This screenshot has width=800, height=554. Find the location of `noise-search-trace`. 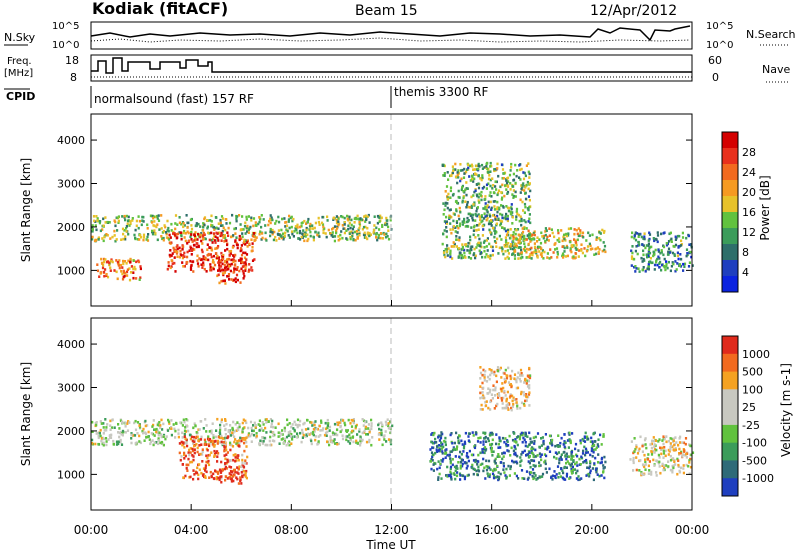

noise-search-trace is located at coordinates (390, 40).